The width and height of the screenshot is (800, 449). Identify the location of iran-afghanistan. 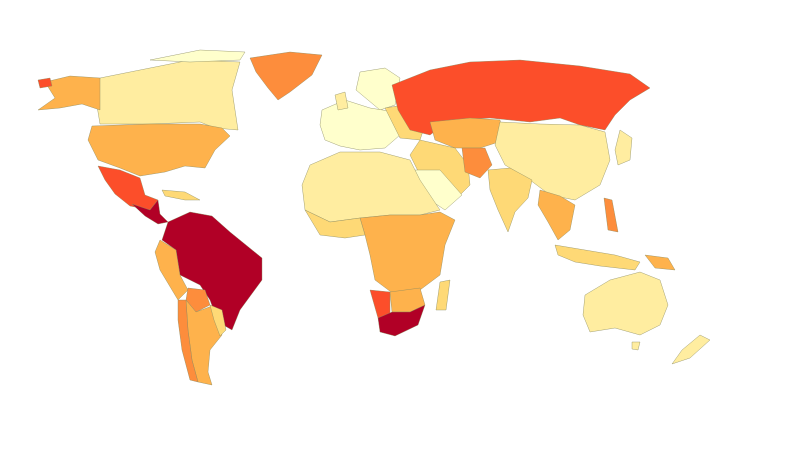
(477, 163).